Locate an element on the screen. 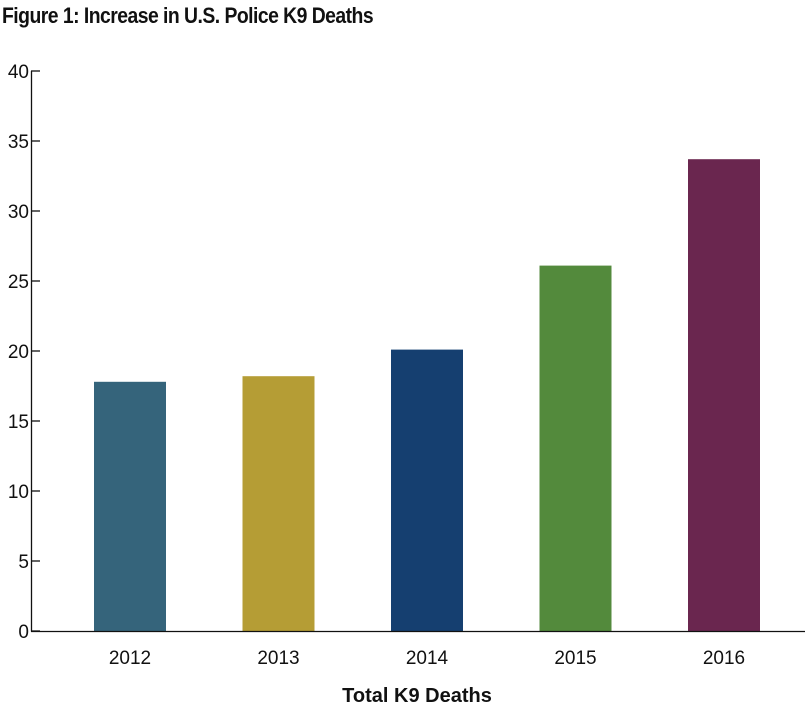 The image size is (805, 710). x-tick-label: 2015 is located at coordinates (575, 658).